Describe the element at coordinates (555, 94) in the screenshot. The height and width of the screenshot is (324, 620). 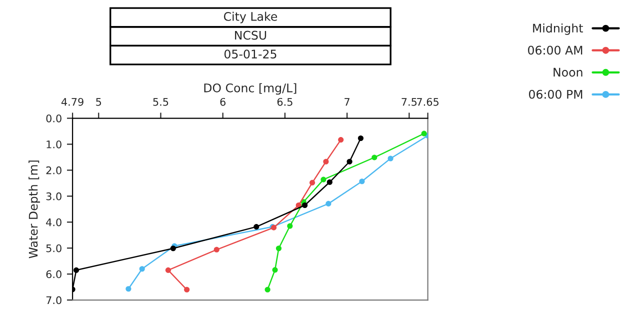
I see `legend-label: 06:00 PM` at that location.